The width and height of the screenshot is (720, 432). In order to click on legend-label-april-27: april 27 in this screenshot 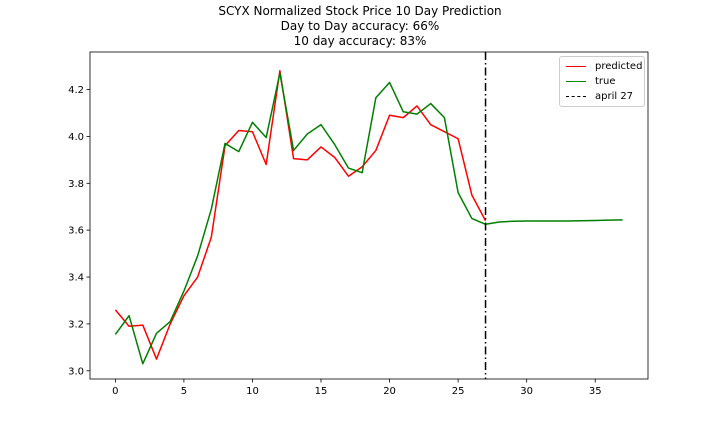, I will do `click(614, 96)`.